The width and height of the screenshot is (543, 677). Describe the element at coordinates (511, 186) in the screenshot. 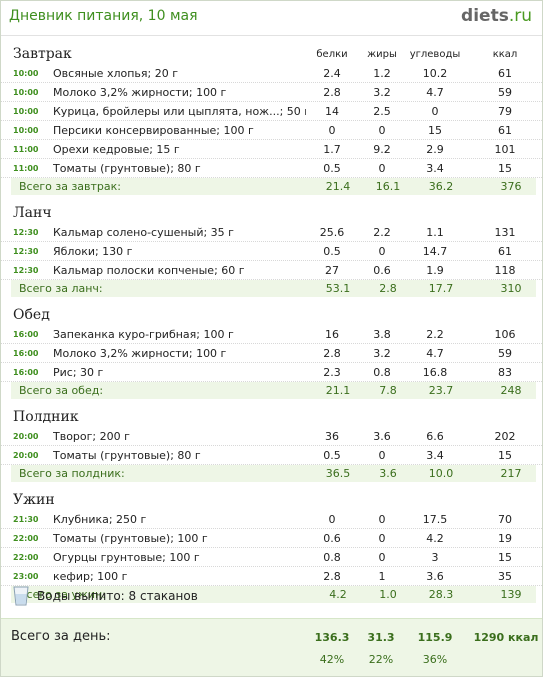

I see `total-value: 376` at that location.